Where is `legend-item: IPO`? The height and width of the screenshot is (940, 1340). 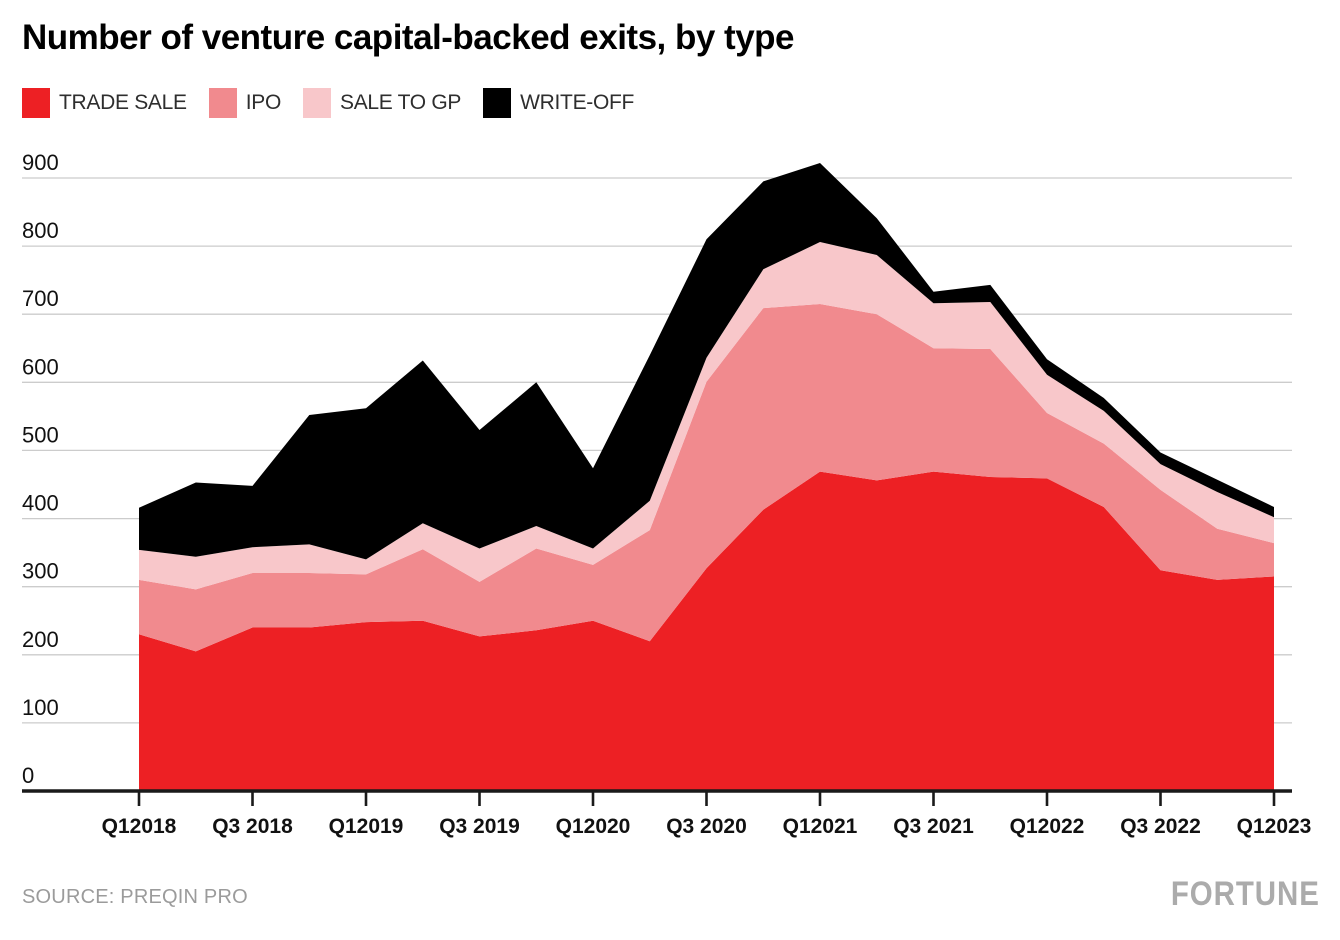 legend-item: IPO is located at coordinates (245, 103).